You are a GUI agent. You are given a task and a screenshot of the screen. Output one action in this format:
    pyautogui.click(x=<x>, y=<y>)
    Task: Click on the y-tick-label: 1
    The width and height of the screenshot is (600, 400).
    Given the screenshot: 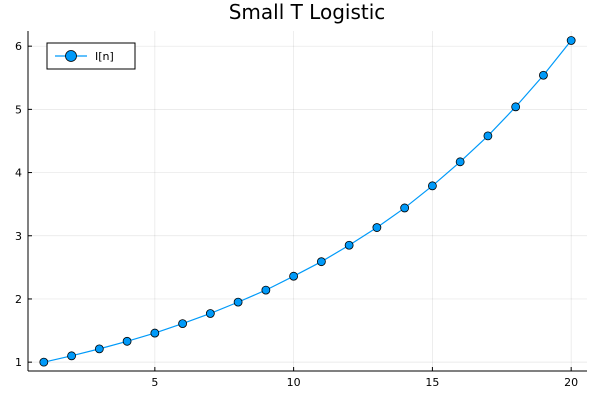 What is the action you would take?
    pyautogui.click(x=18, y=362)
    